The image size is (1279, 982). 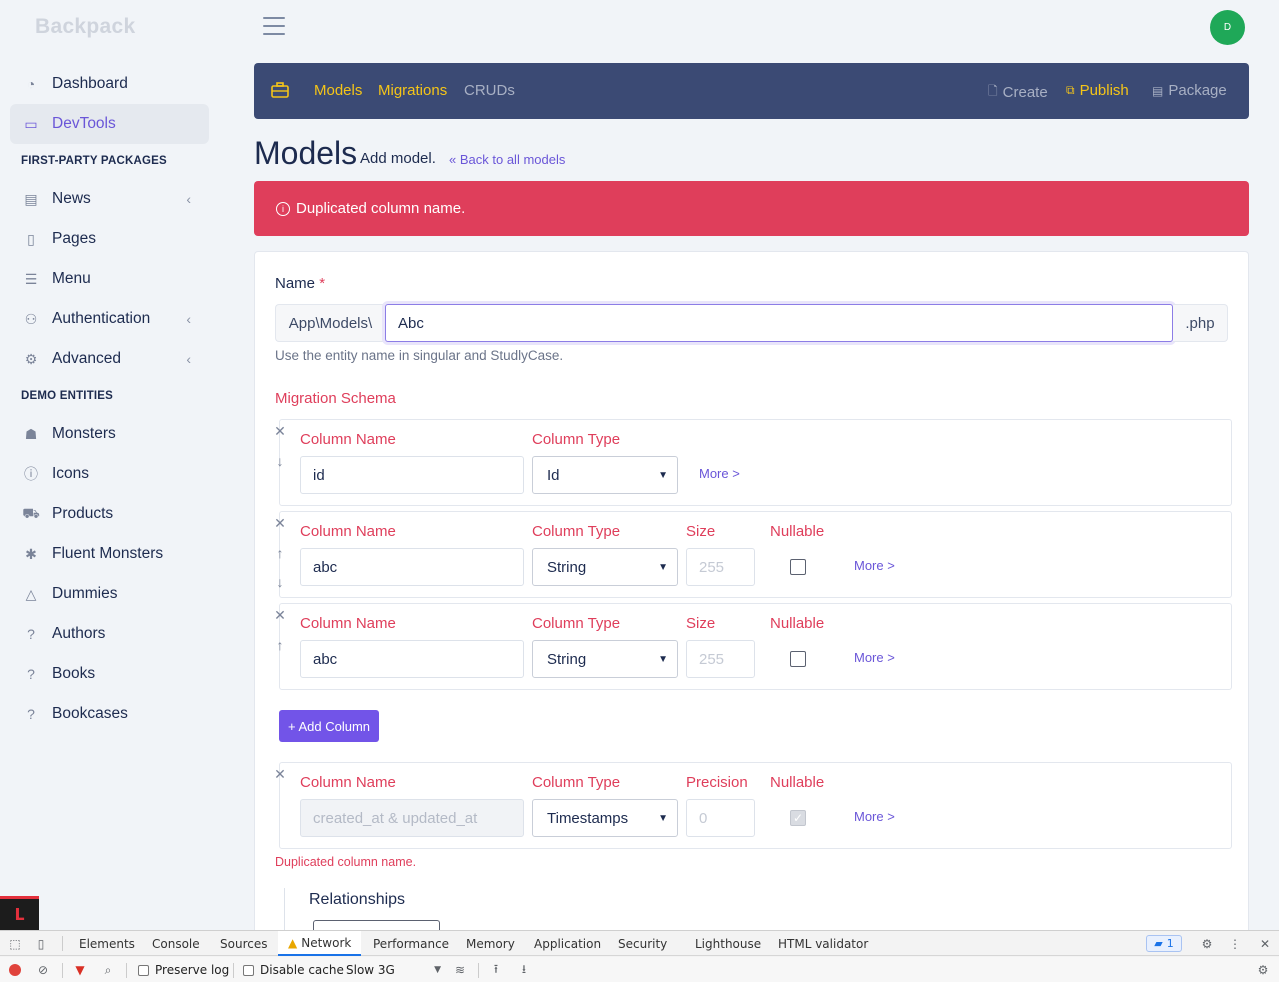 I want to click on laravel-debugbar-icon: ᒪ, so click(x=19, y=913).